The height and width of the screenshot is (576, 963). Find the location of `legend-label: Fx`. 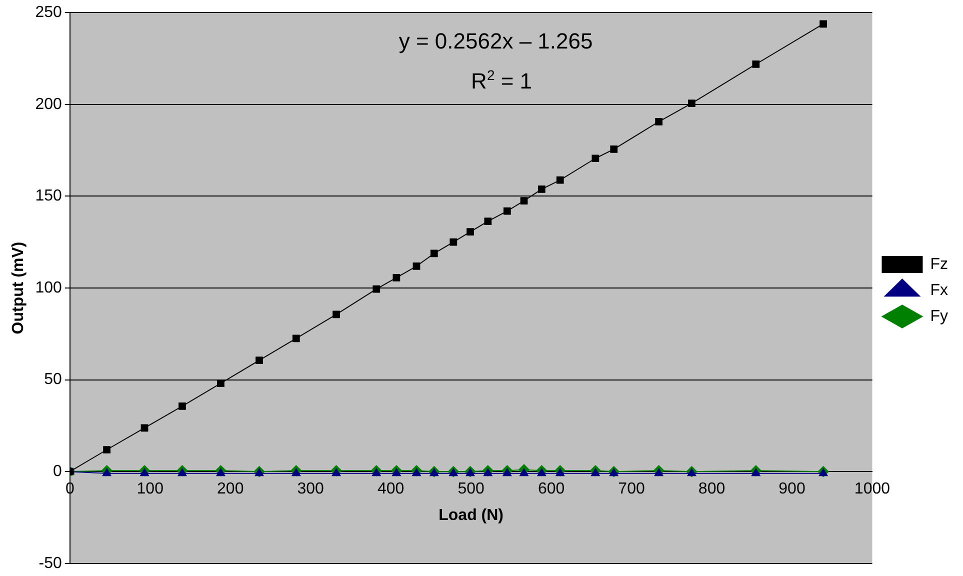

legend-label: Fx is located at coordinates (939, 290).